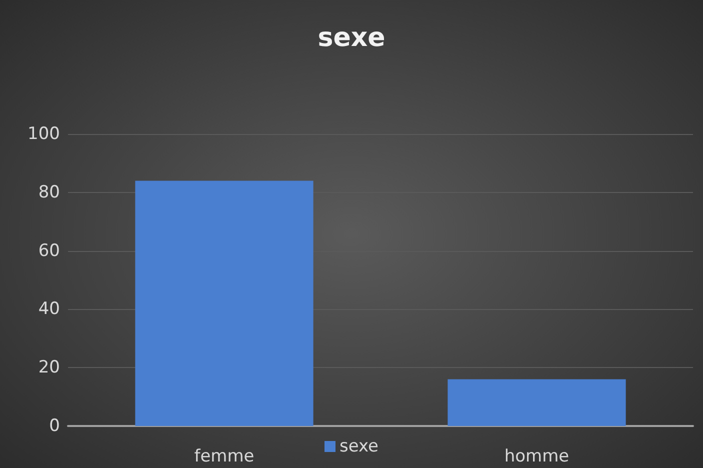 The height and width of the screenshot is (468, 703). Describe the element at coordinates (49, 250) in the screenshot. I see `y-tick-label: 60` at that location.